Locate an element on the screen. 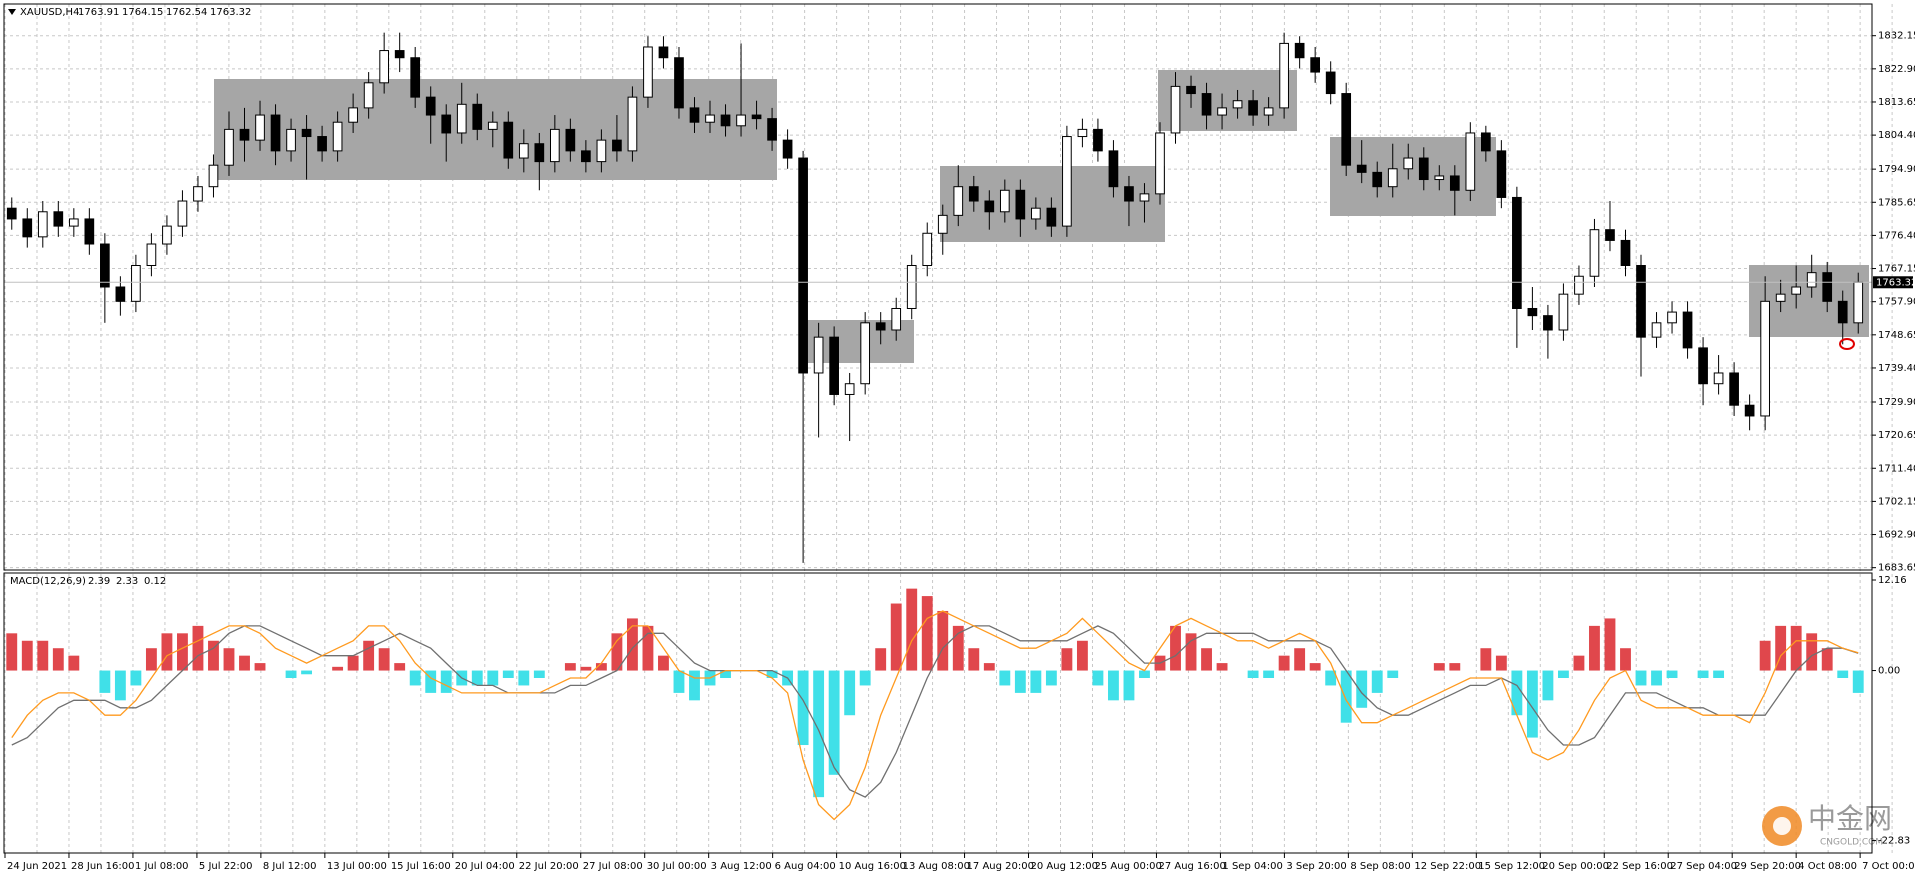  x-tick-label: 13 Jul 00:00 is located at coordinates (357, 866).